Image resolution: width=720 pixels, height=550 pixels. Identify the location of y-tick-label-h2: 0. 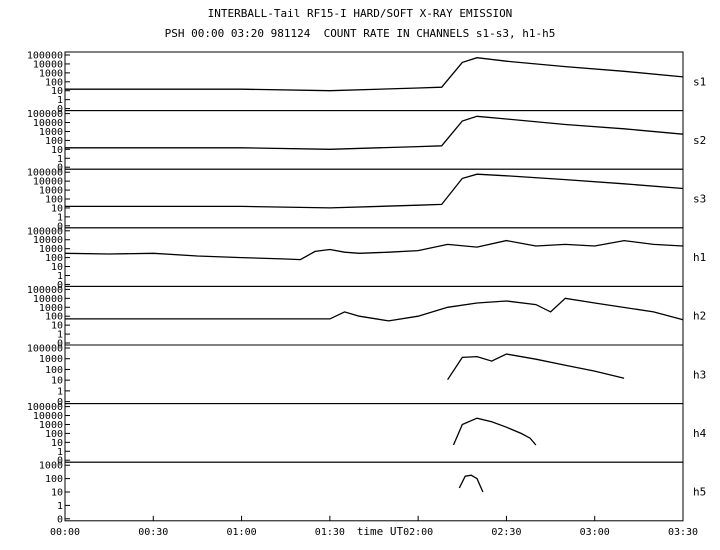
(60, 344).